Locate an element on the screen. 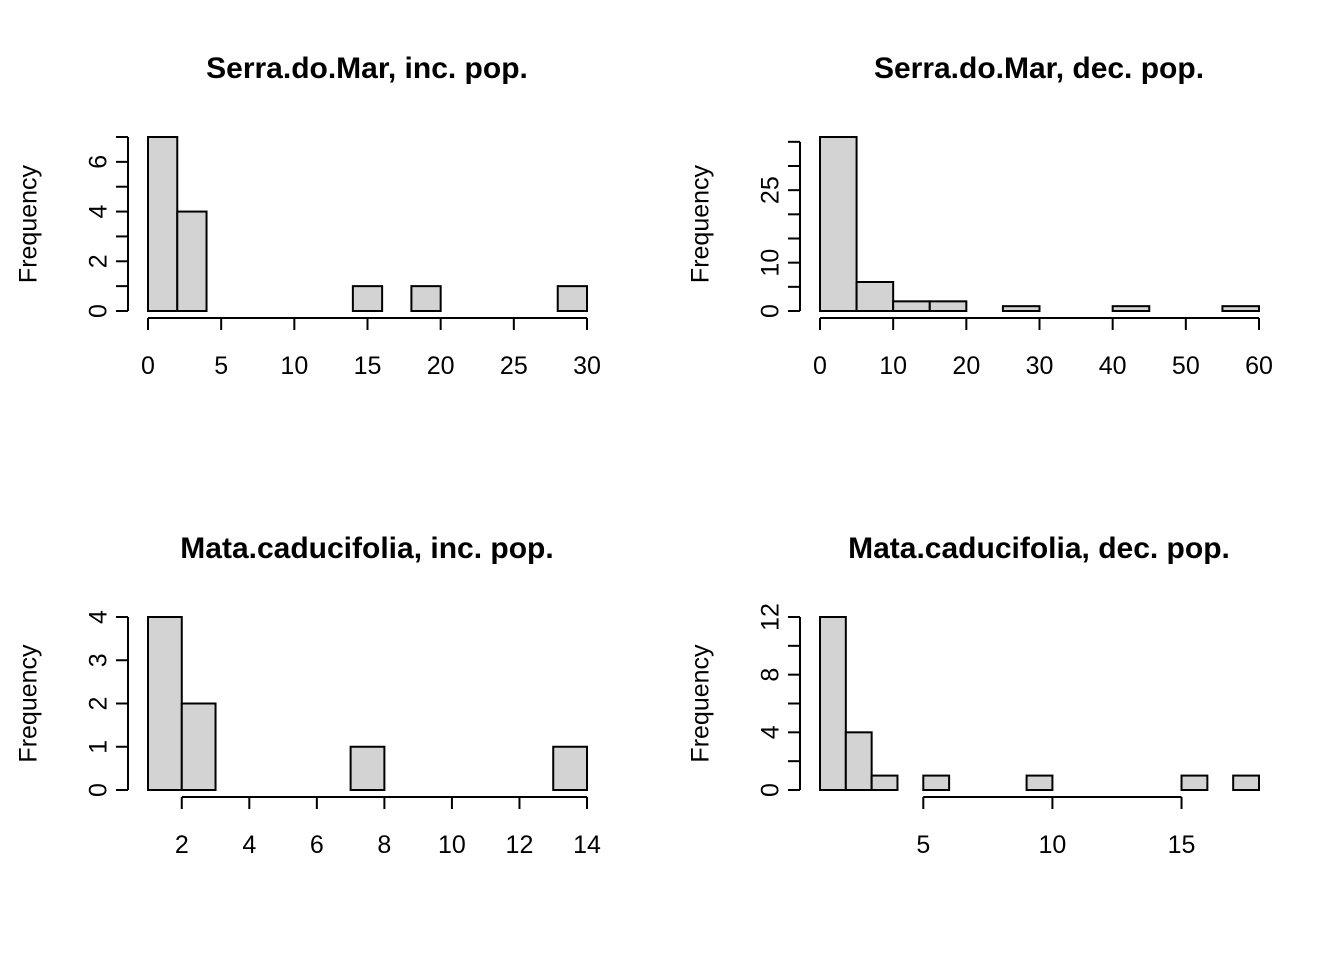 This screenshot has height=960, width=1344. y-tick-label: 1 is located at coordinates (99, 747).